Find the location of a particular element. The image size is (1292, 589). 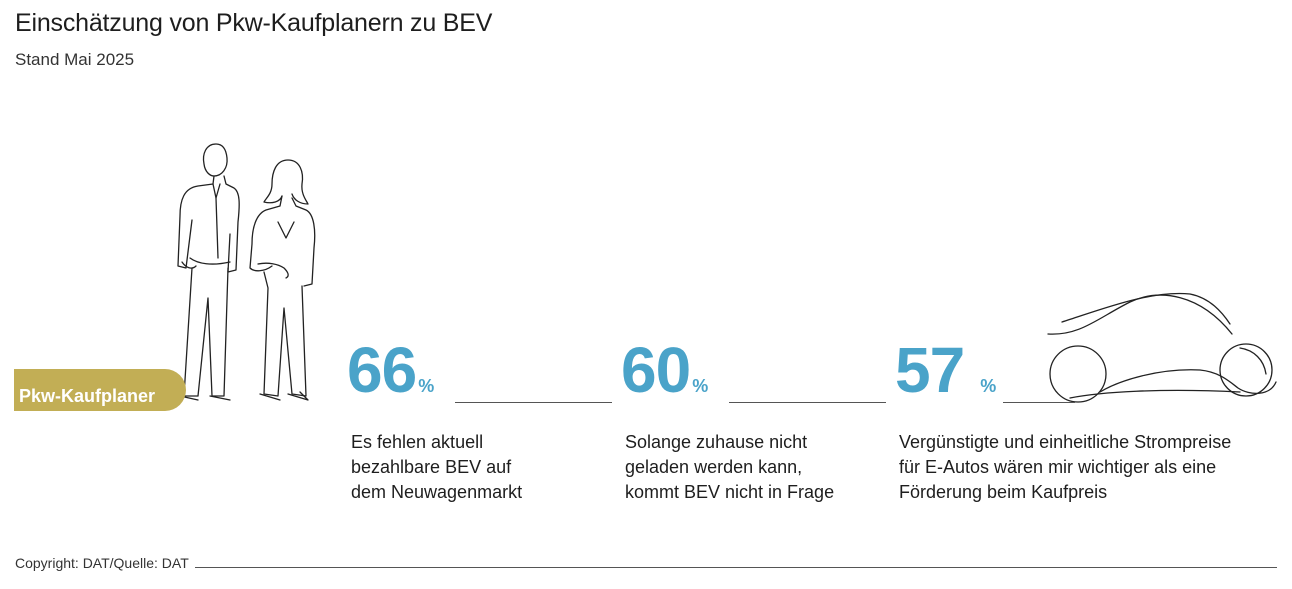

car-outline-icon is located at coordinates (1162, 347).